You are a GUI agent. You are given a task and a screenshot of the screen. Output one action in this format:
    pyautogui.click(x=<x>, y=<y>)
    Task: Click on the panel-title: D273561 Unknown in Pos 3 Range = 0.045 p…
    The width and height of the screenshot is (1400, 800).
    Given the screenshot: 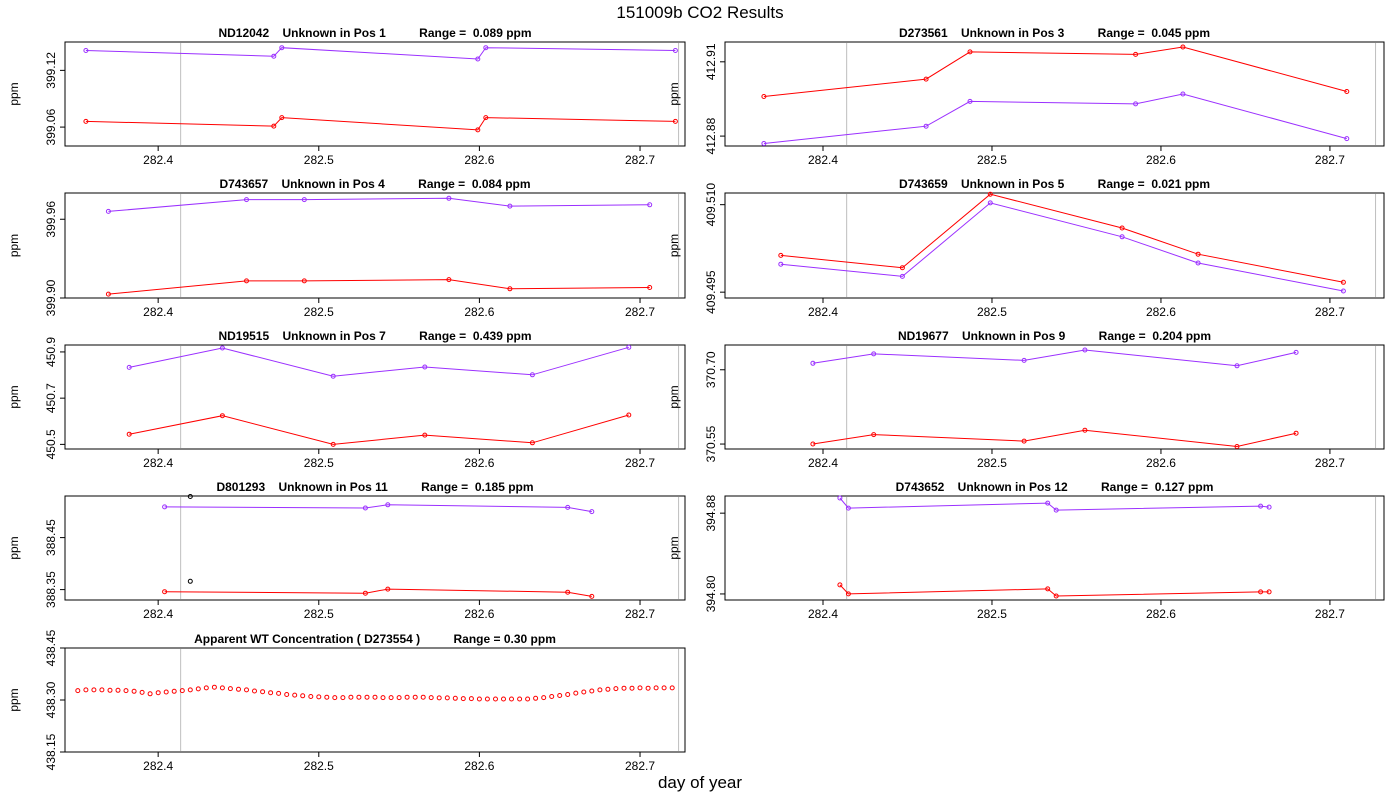 What is the action you would take?
    pyautogui.click(x=1054, y=33)
    